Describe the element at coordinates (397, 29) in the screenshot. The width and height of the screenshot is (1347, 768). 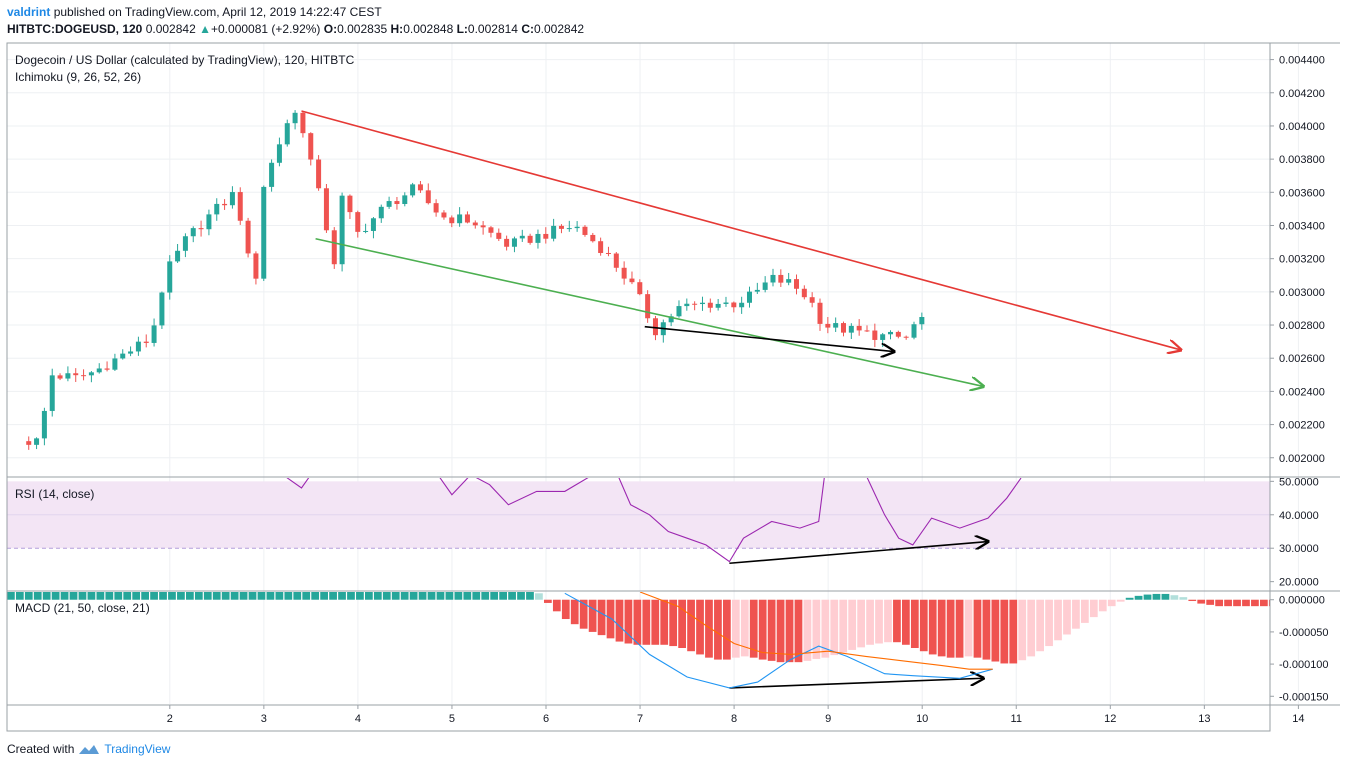
I see `high-label: H:` at that location.